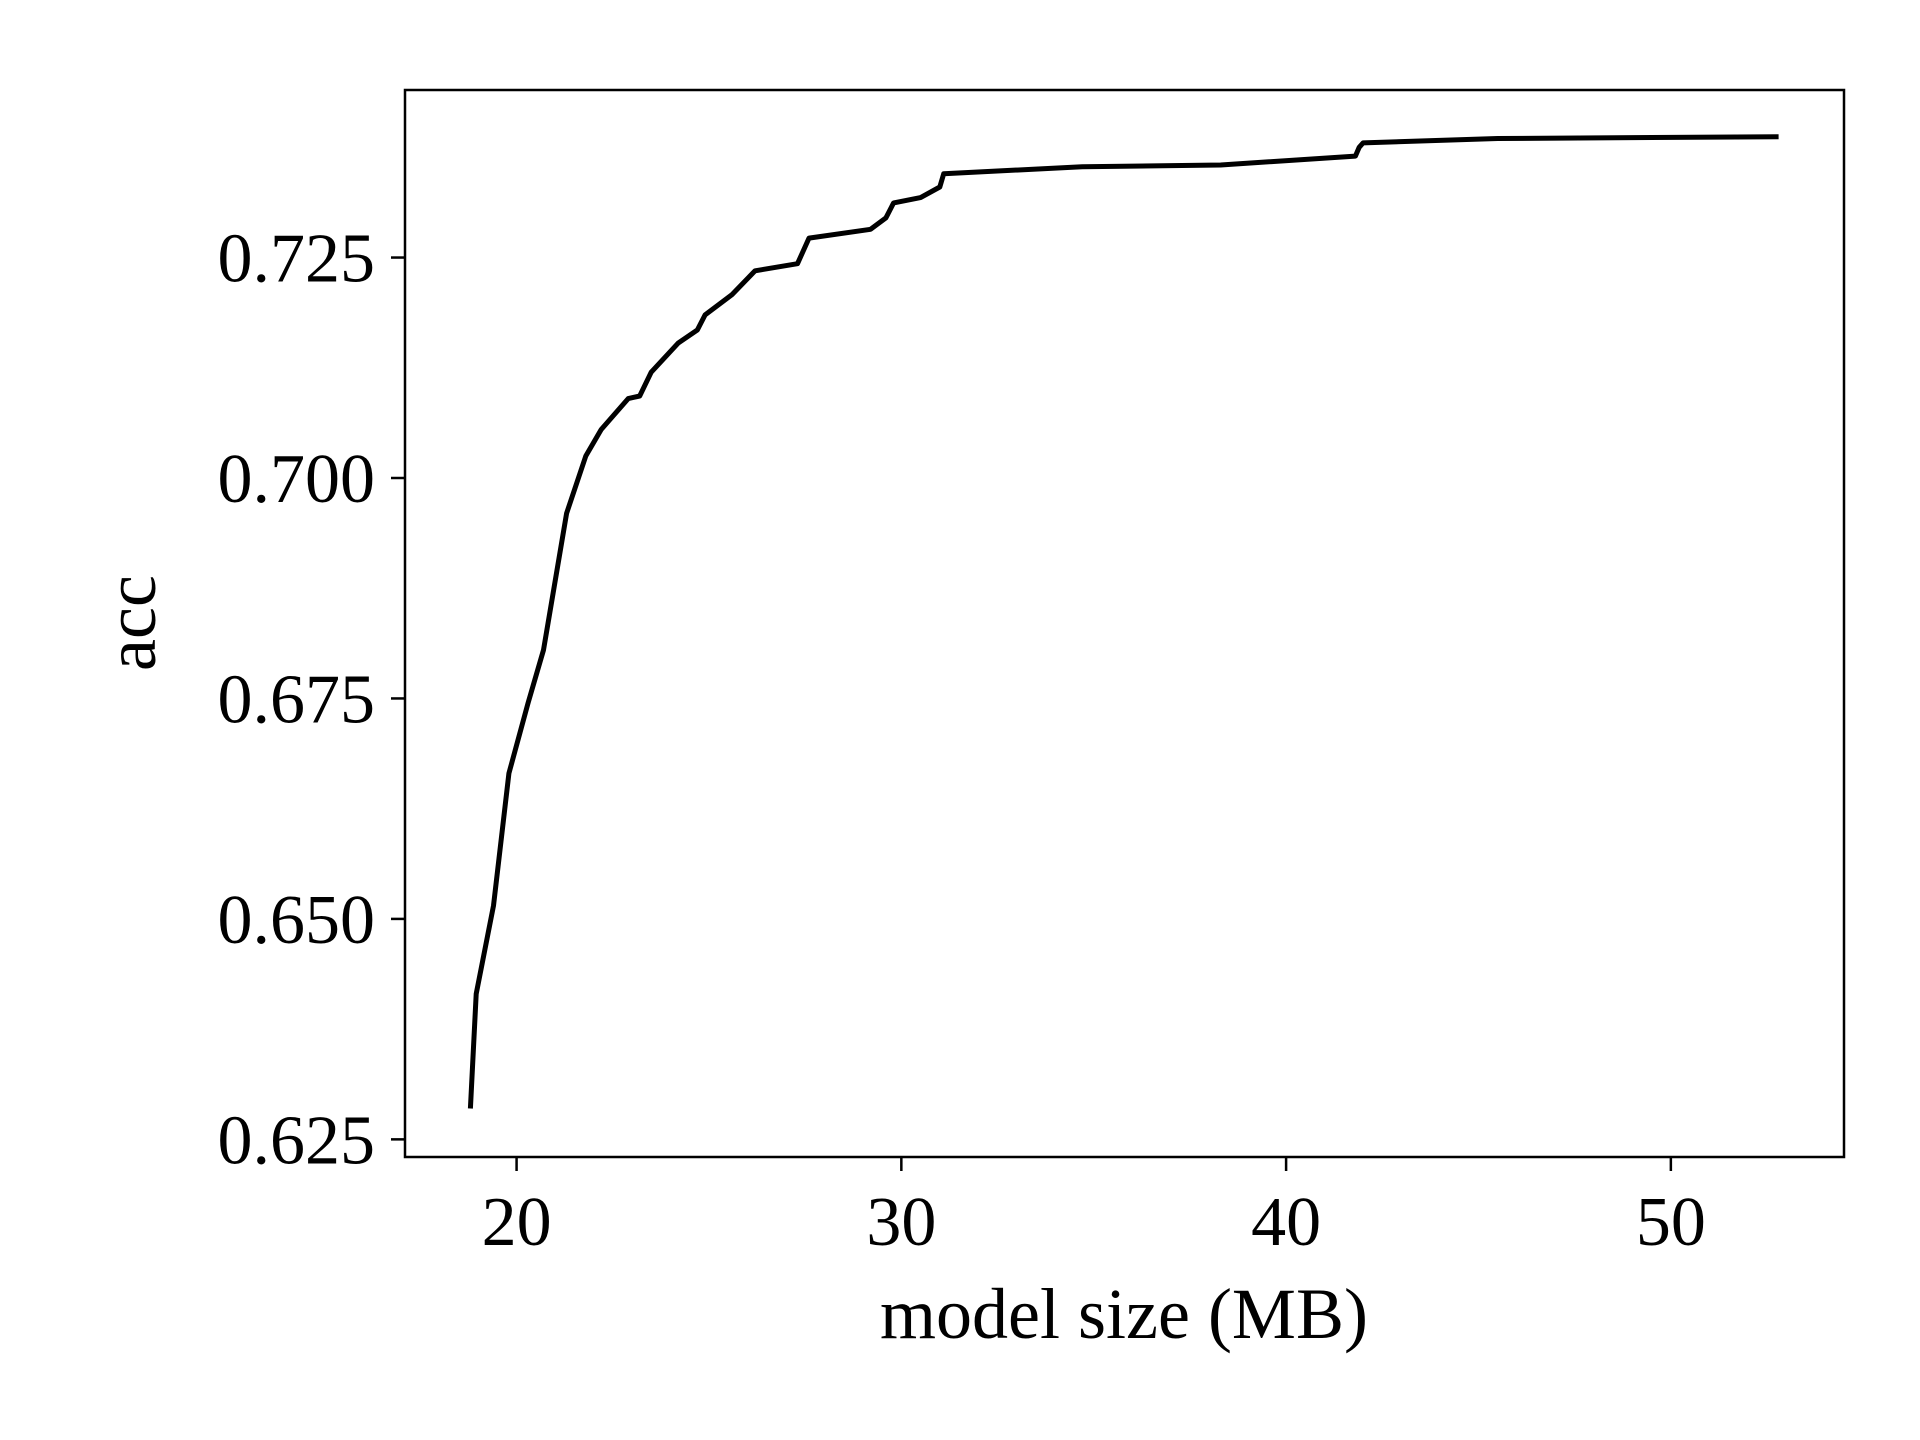 The width and height of the screenshot is (1920, 1440). I want to click on y-axis-title: acc, so click(131, 623).